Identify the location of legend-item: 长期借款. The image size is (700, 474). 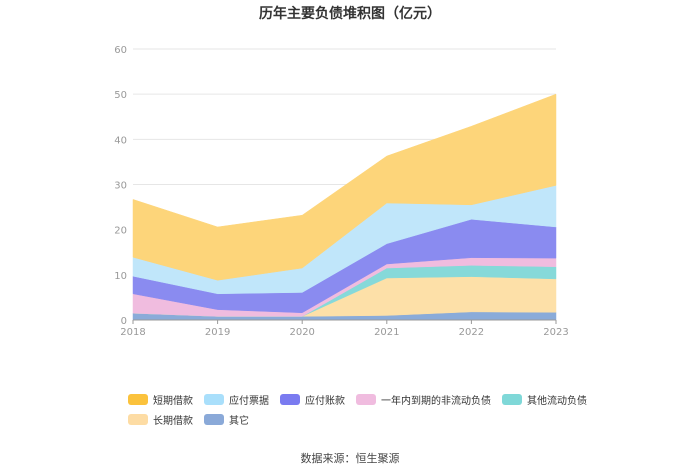
(160, 419).